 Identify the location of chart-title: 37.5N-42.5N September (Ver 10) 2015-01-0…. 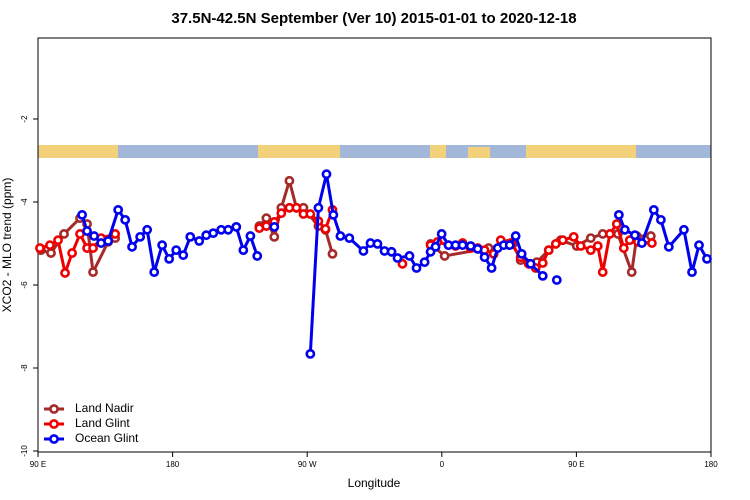
(373, 18).